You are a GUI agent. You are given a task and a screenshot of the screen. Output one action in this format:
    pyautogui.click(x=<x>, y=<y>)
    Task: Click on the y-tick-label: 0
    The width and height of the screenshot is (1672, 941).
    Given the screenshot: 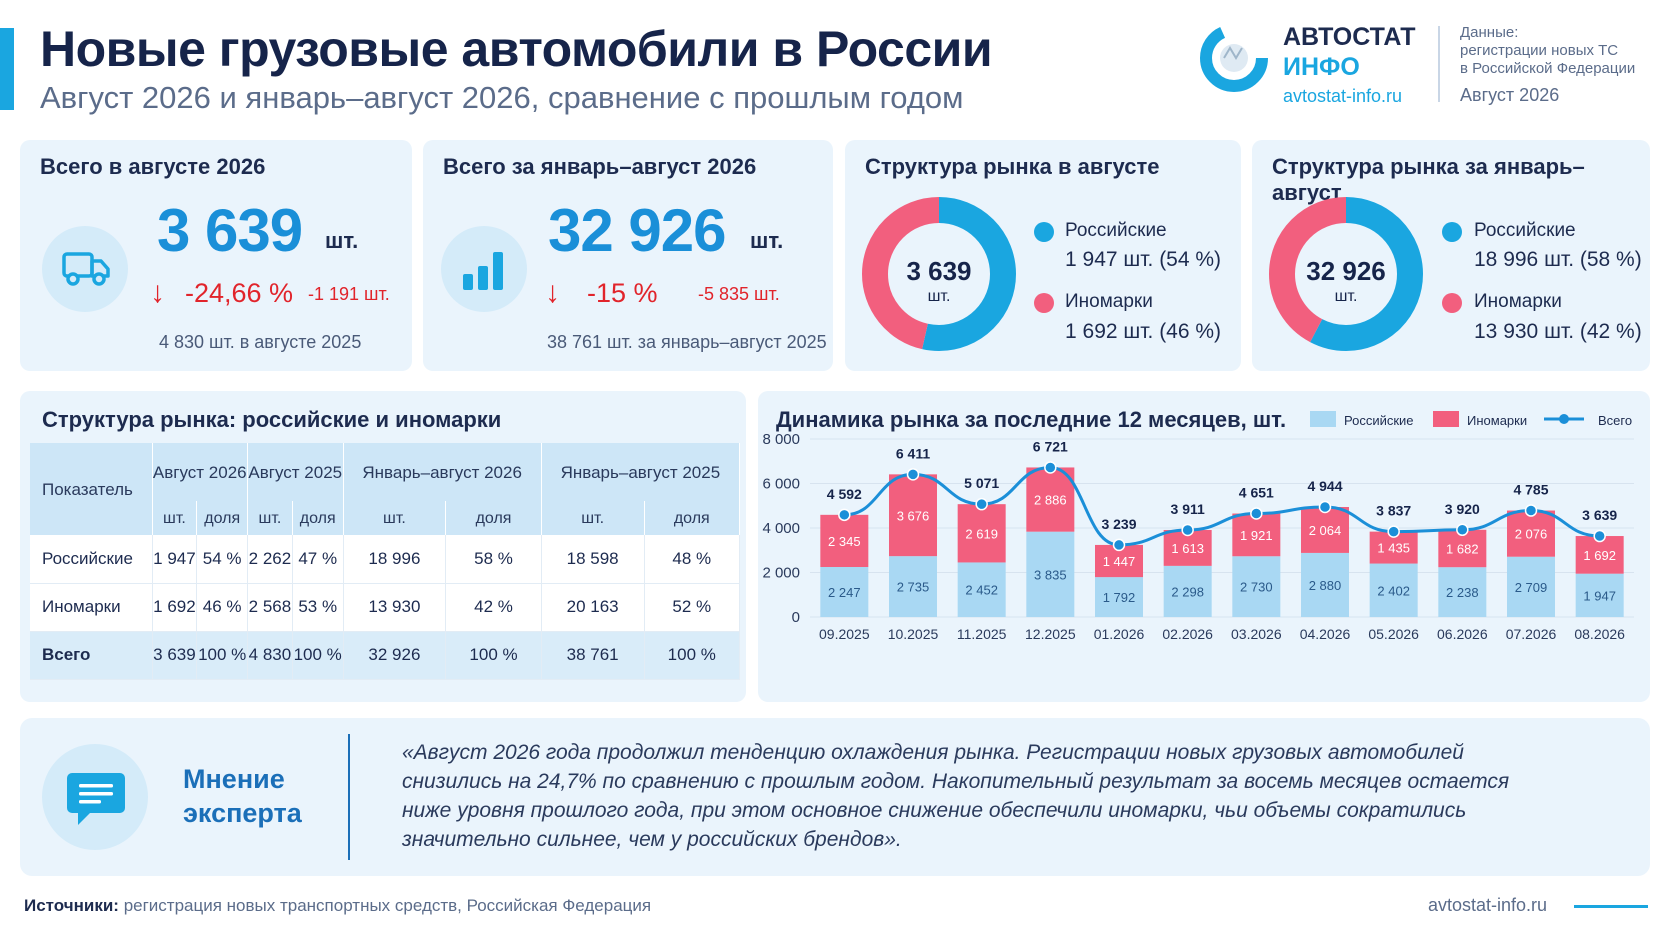 What is the action you would take?
    pyautogui.click(x=796, y=617)
    